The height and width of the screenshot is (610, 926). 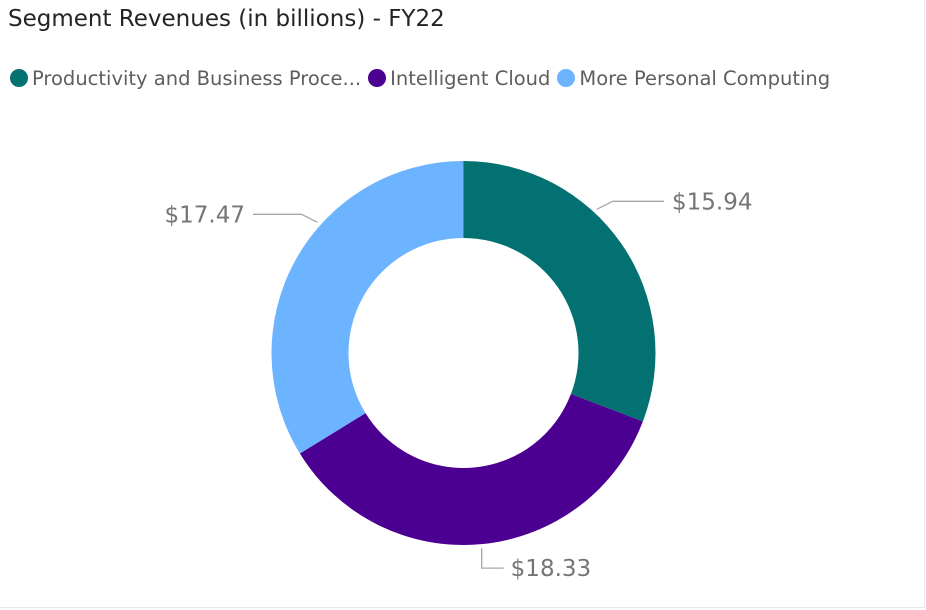 I want to click on data-label-intelligent-cloud: $18.33, so click(x=551, y=569).